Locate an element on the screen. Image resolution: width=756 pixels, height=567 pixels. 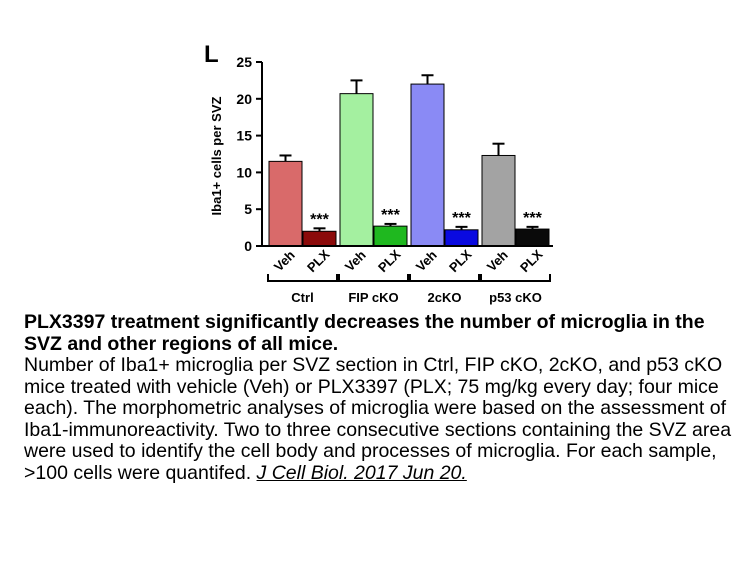
group-label: p53 cKO is located at coordinates (515, 297).